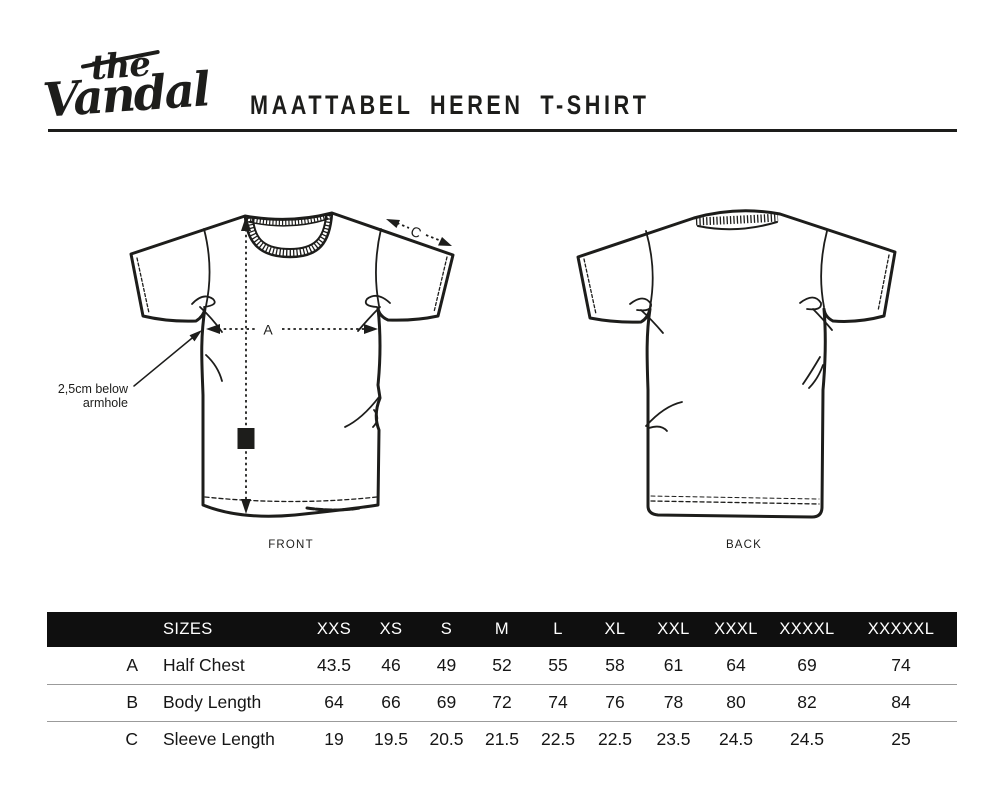  What do you see at coordinates (901, 702) in the screenshot?
I see `table-cell: 84` at bounding box center [901, 702].